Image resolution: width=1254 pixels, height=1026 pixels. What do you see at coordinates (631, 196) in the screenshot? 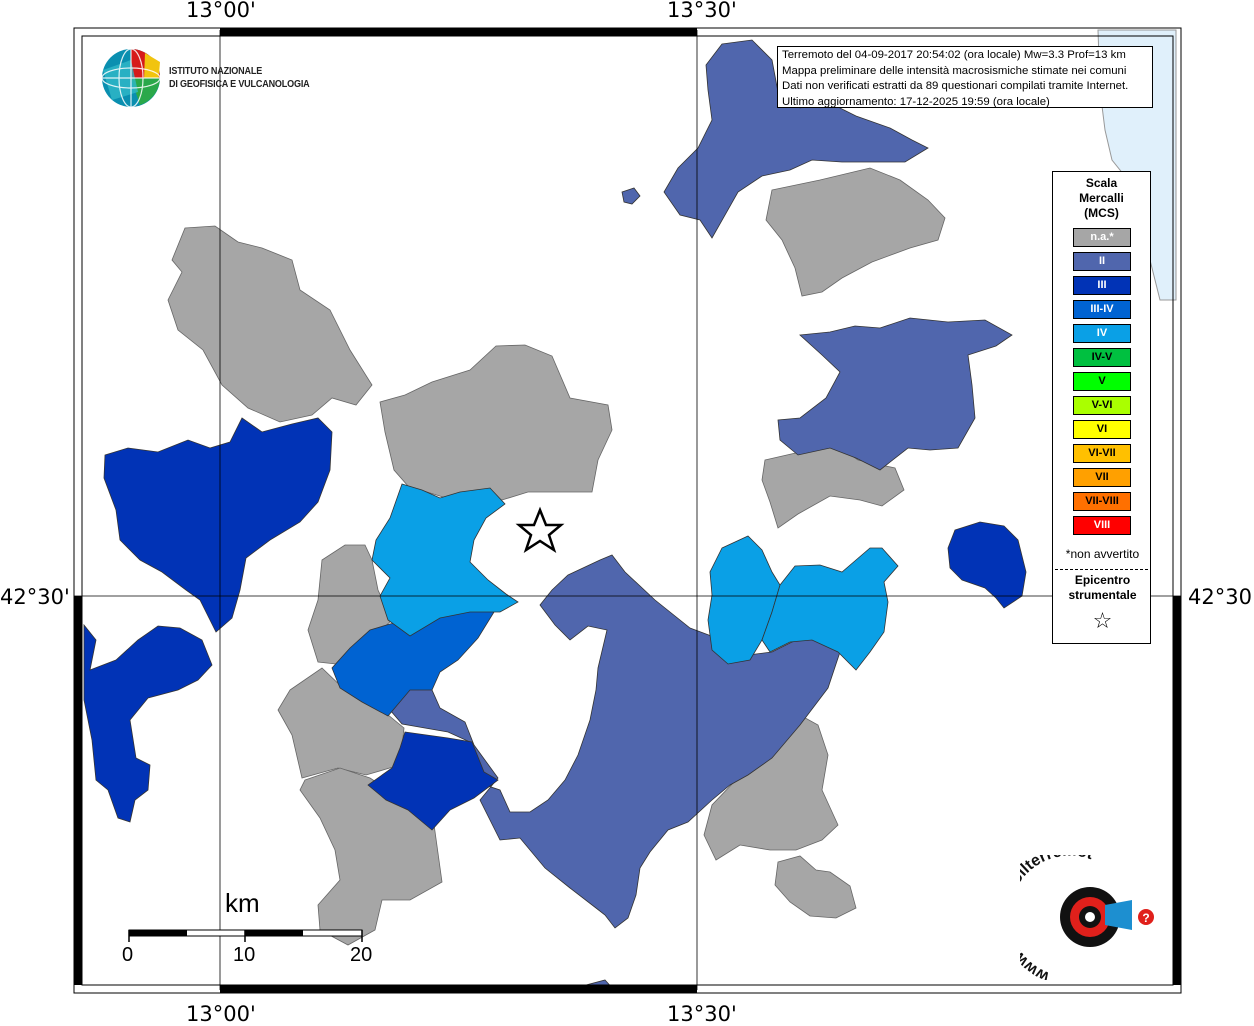
I see `municipality-II-islet` at bounding box center [631, 196].